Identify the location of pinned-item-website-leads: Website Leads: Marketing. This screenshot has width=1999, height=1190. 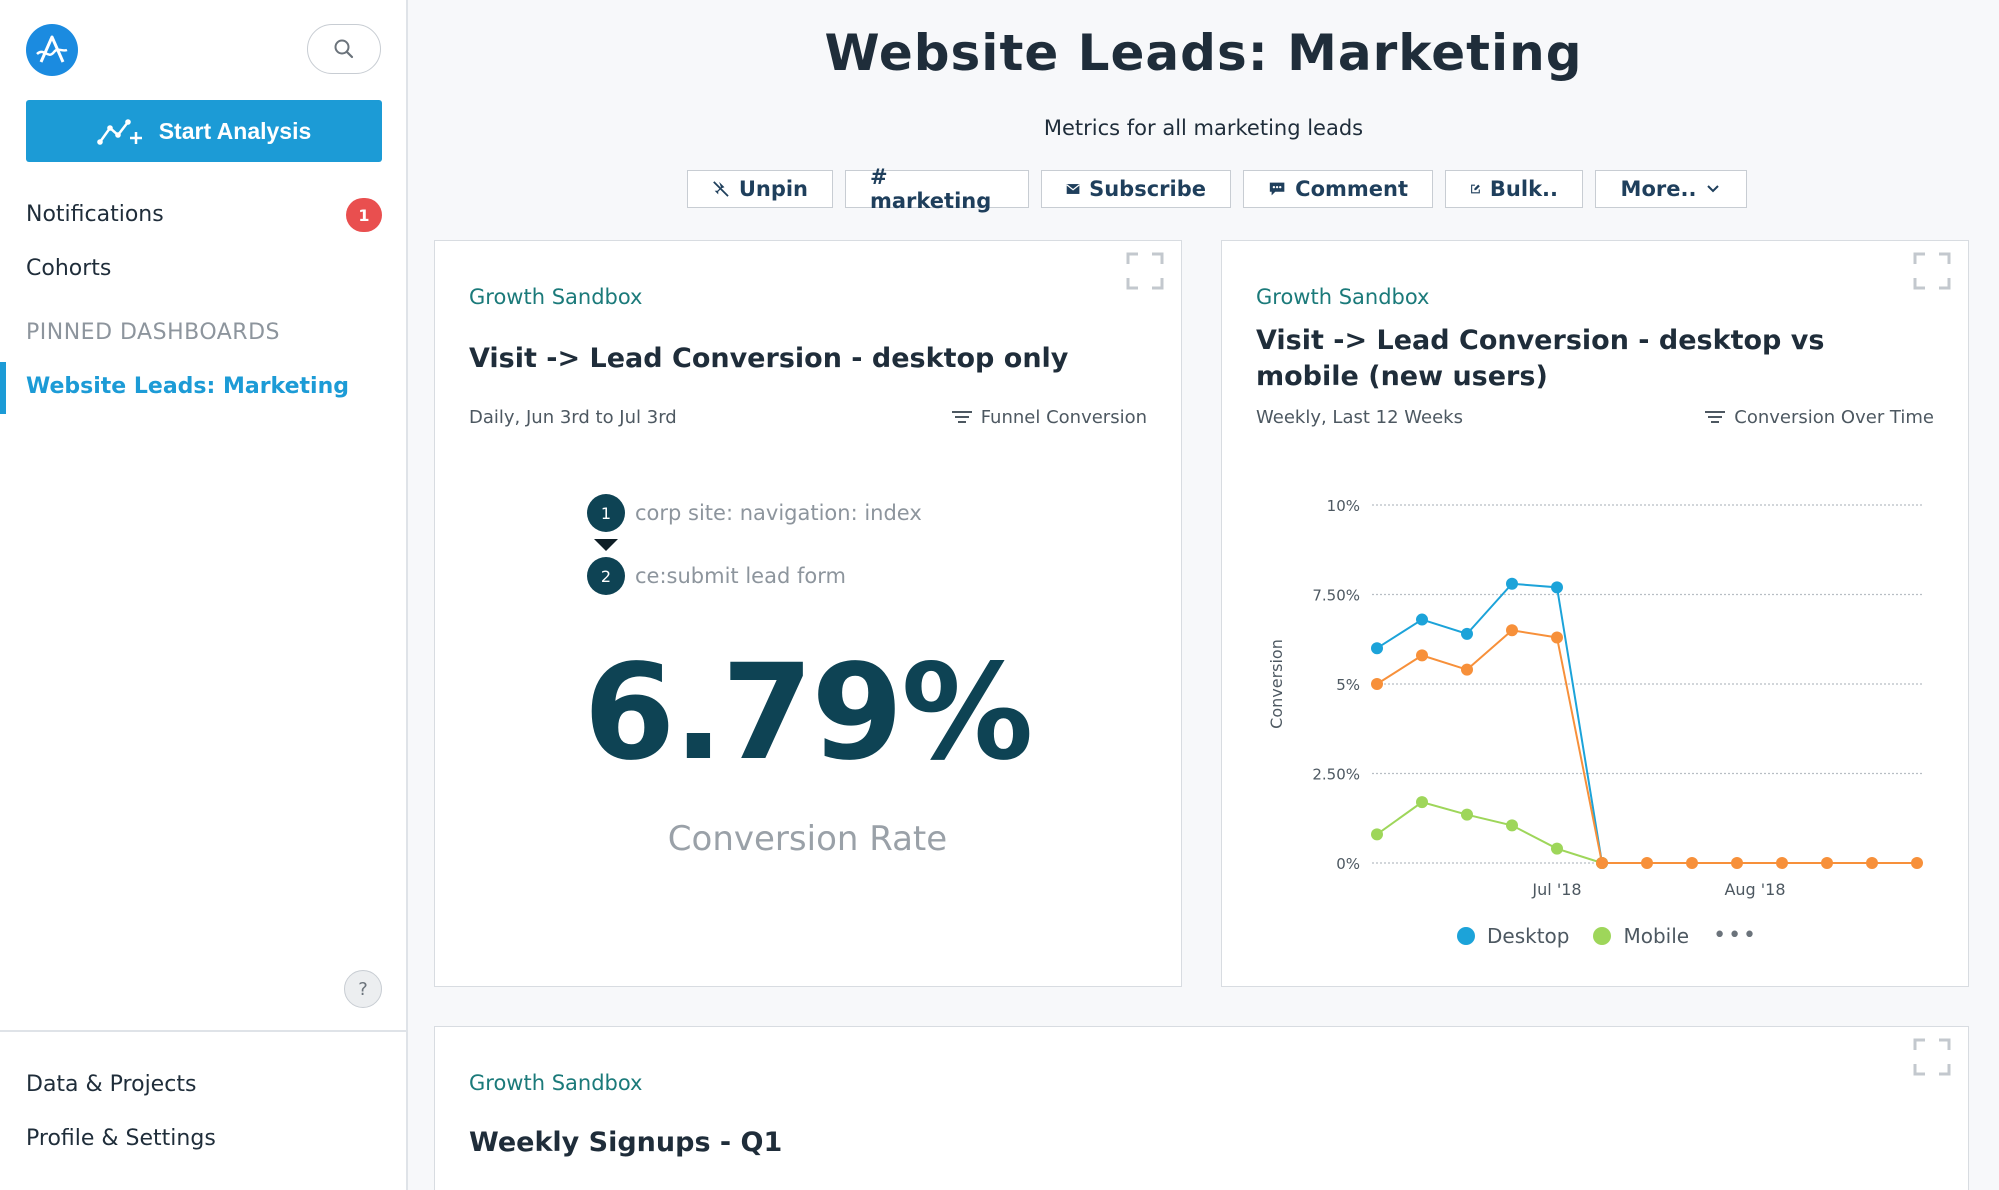
(187, 386).